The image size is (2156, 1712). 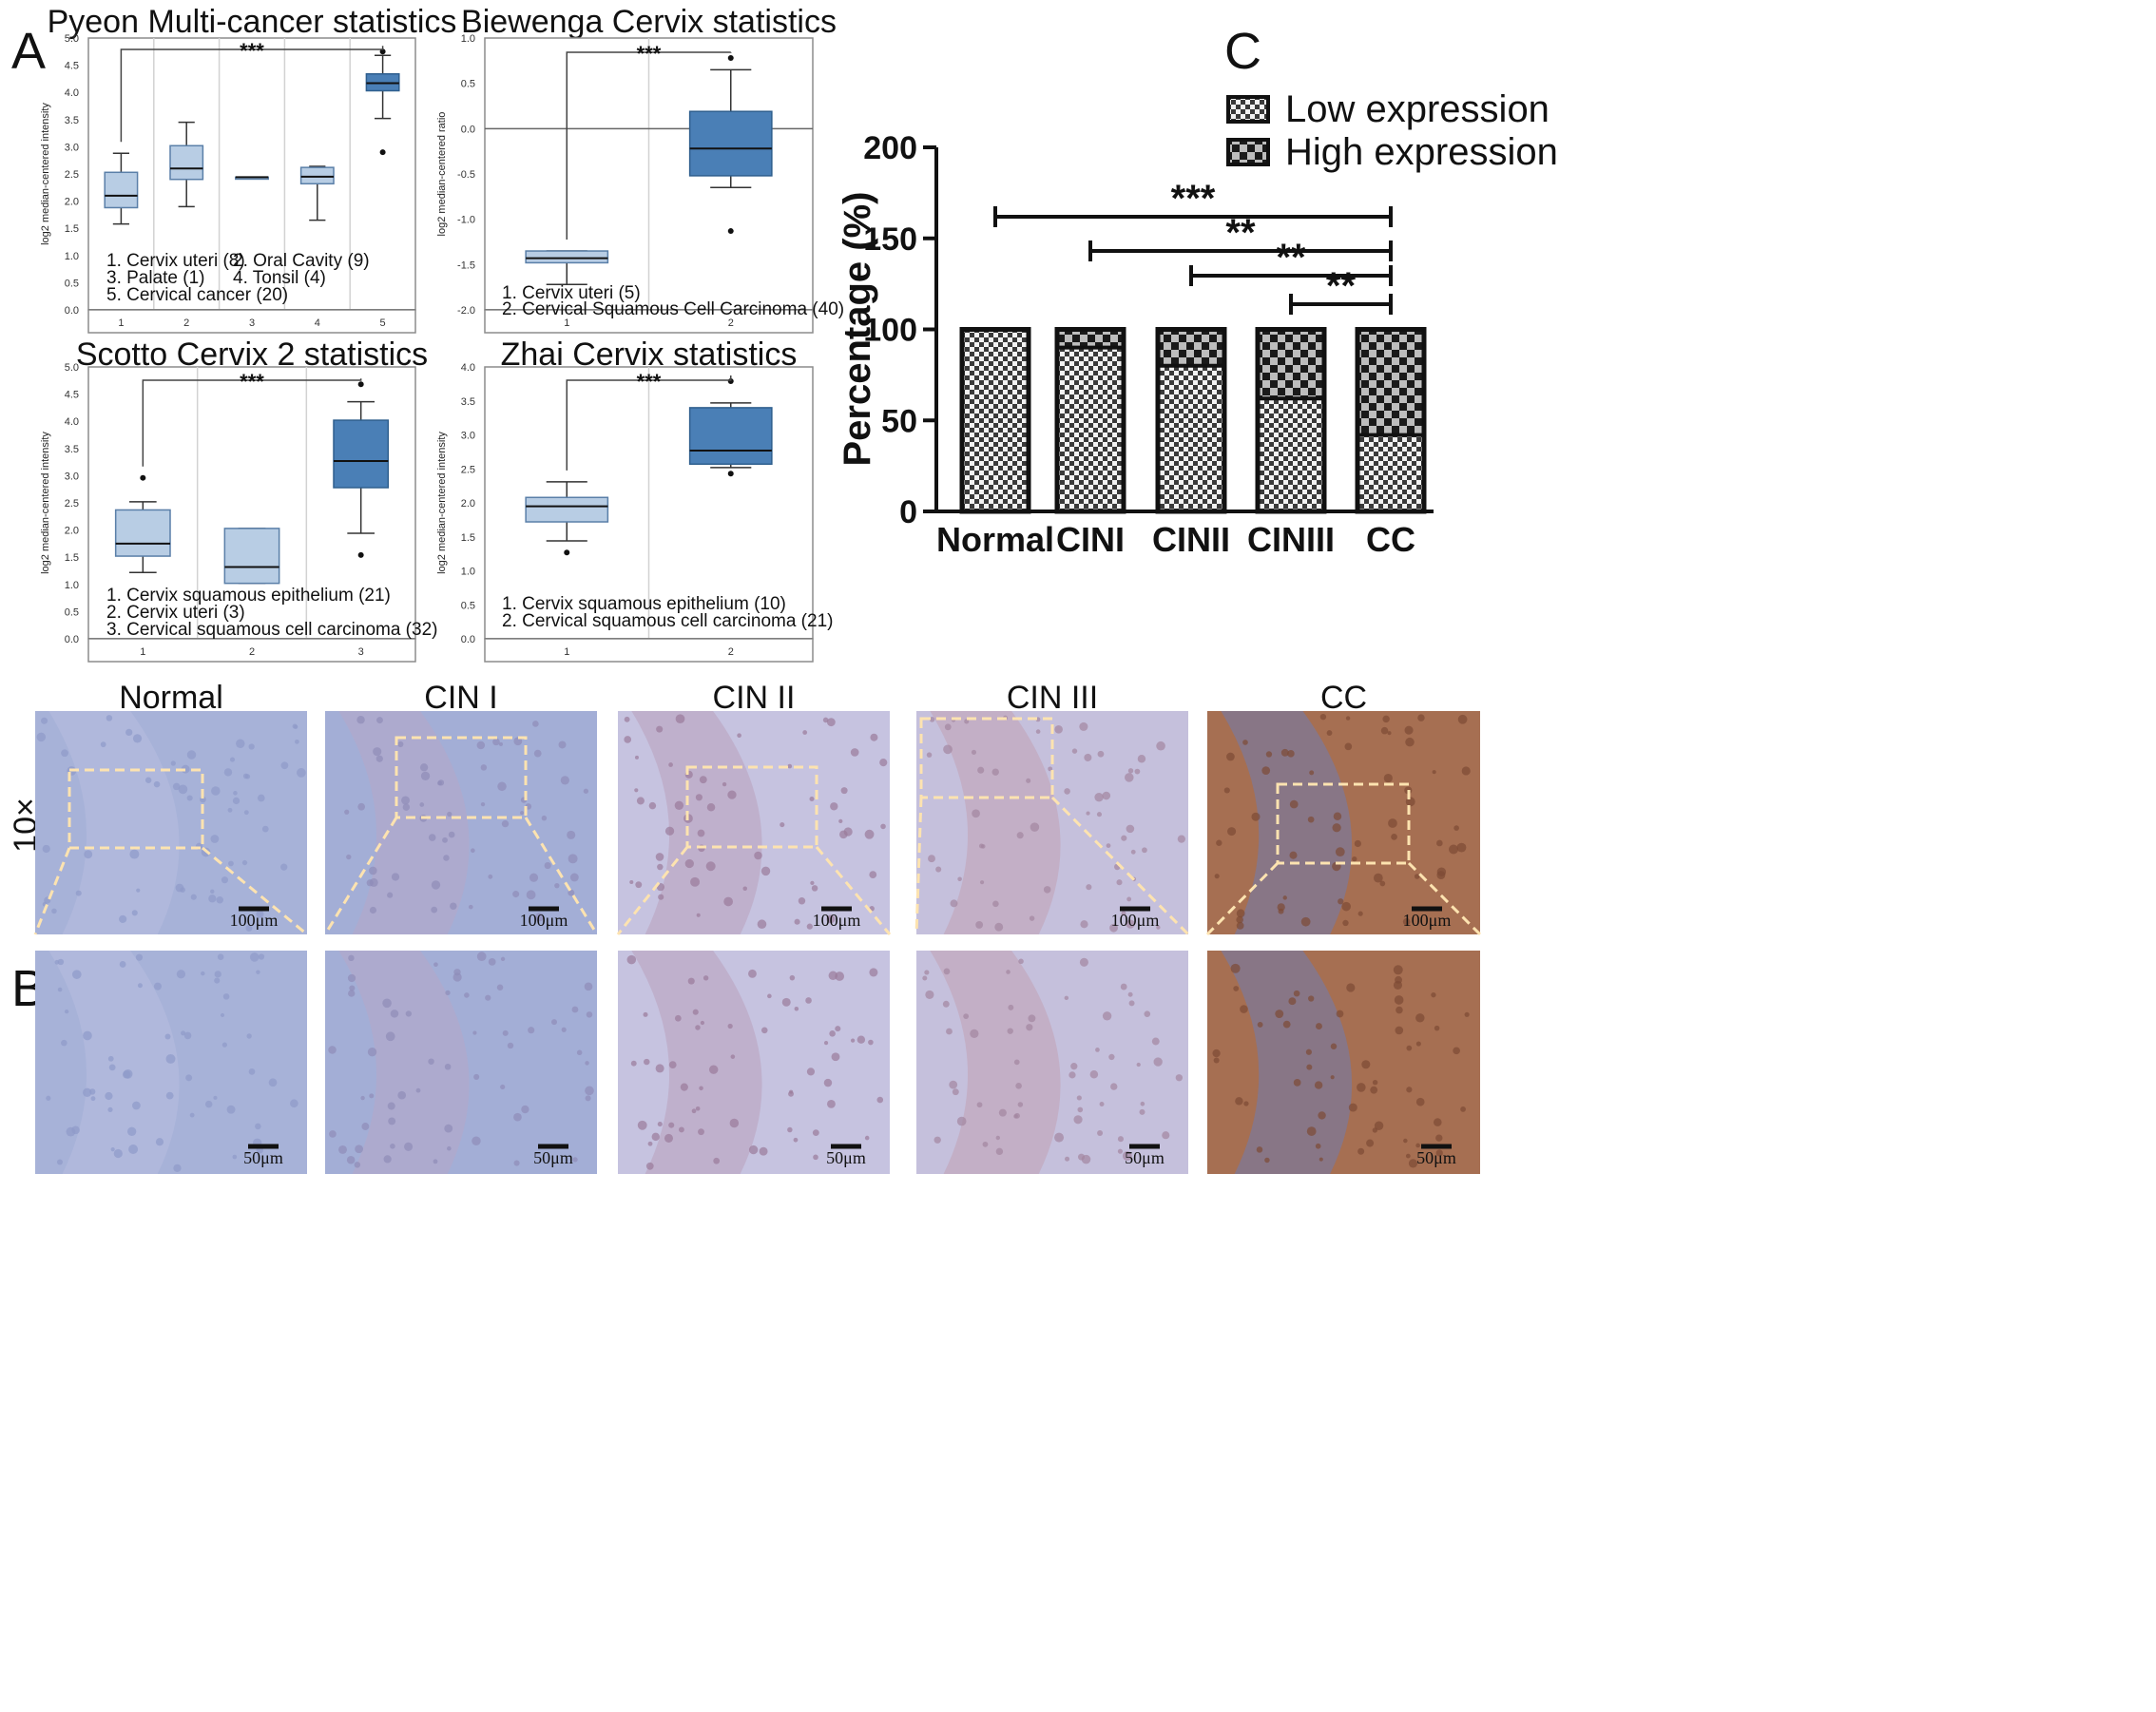 What do you see at coordinates (72, 66) in the screenshot?
I see `y-tick-label: 4.5` at bounding box center [72, 66].